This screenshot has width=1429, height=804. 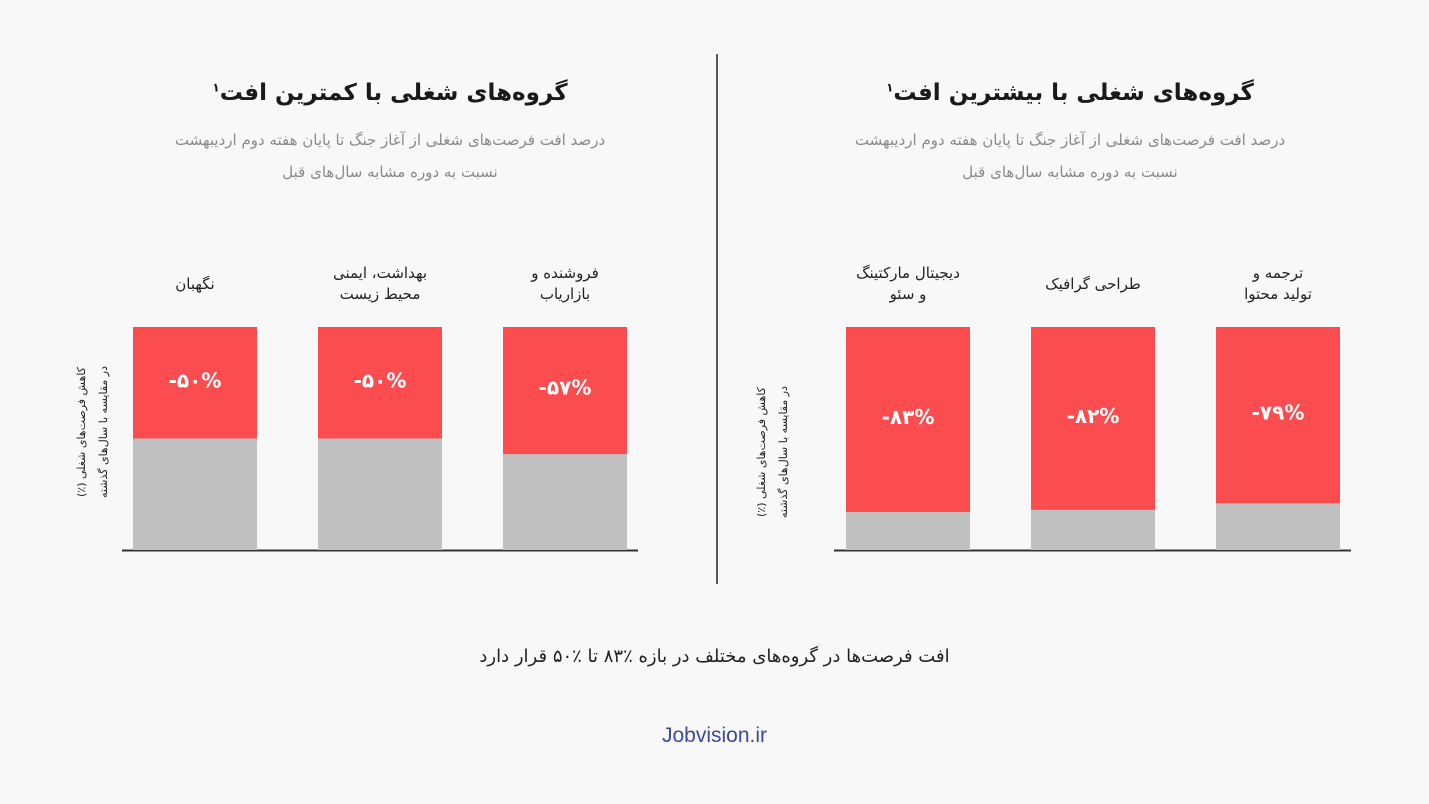 I want to click on right-chart-title: گروه‌های شغلی با بیشترین افت۱, so click(x=1070, y=93).